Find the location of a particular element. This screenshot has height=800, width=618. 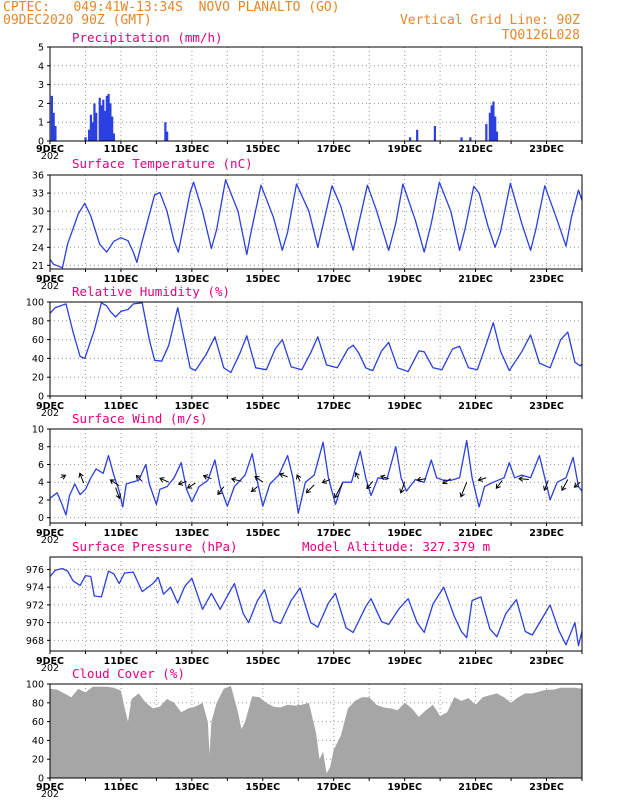

y-tick-label: 972 is located at coordinates (35, 605).